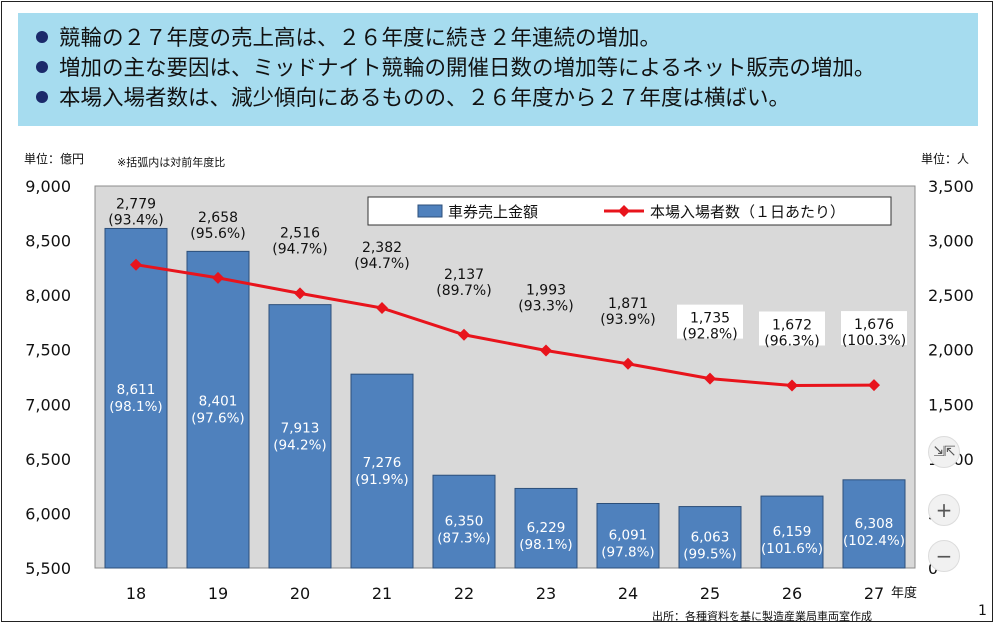  I want to click on attendance-value-label: 2,658, so click(218, 218).